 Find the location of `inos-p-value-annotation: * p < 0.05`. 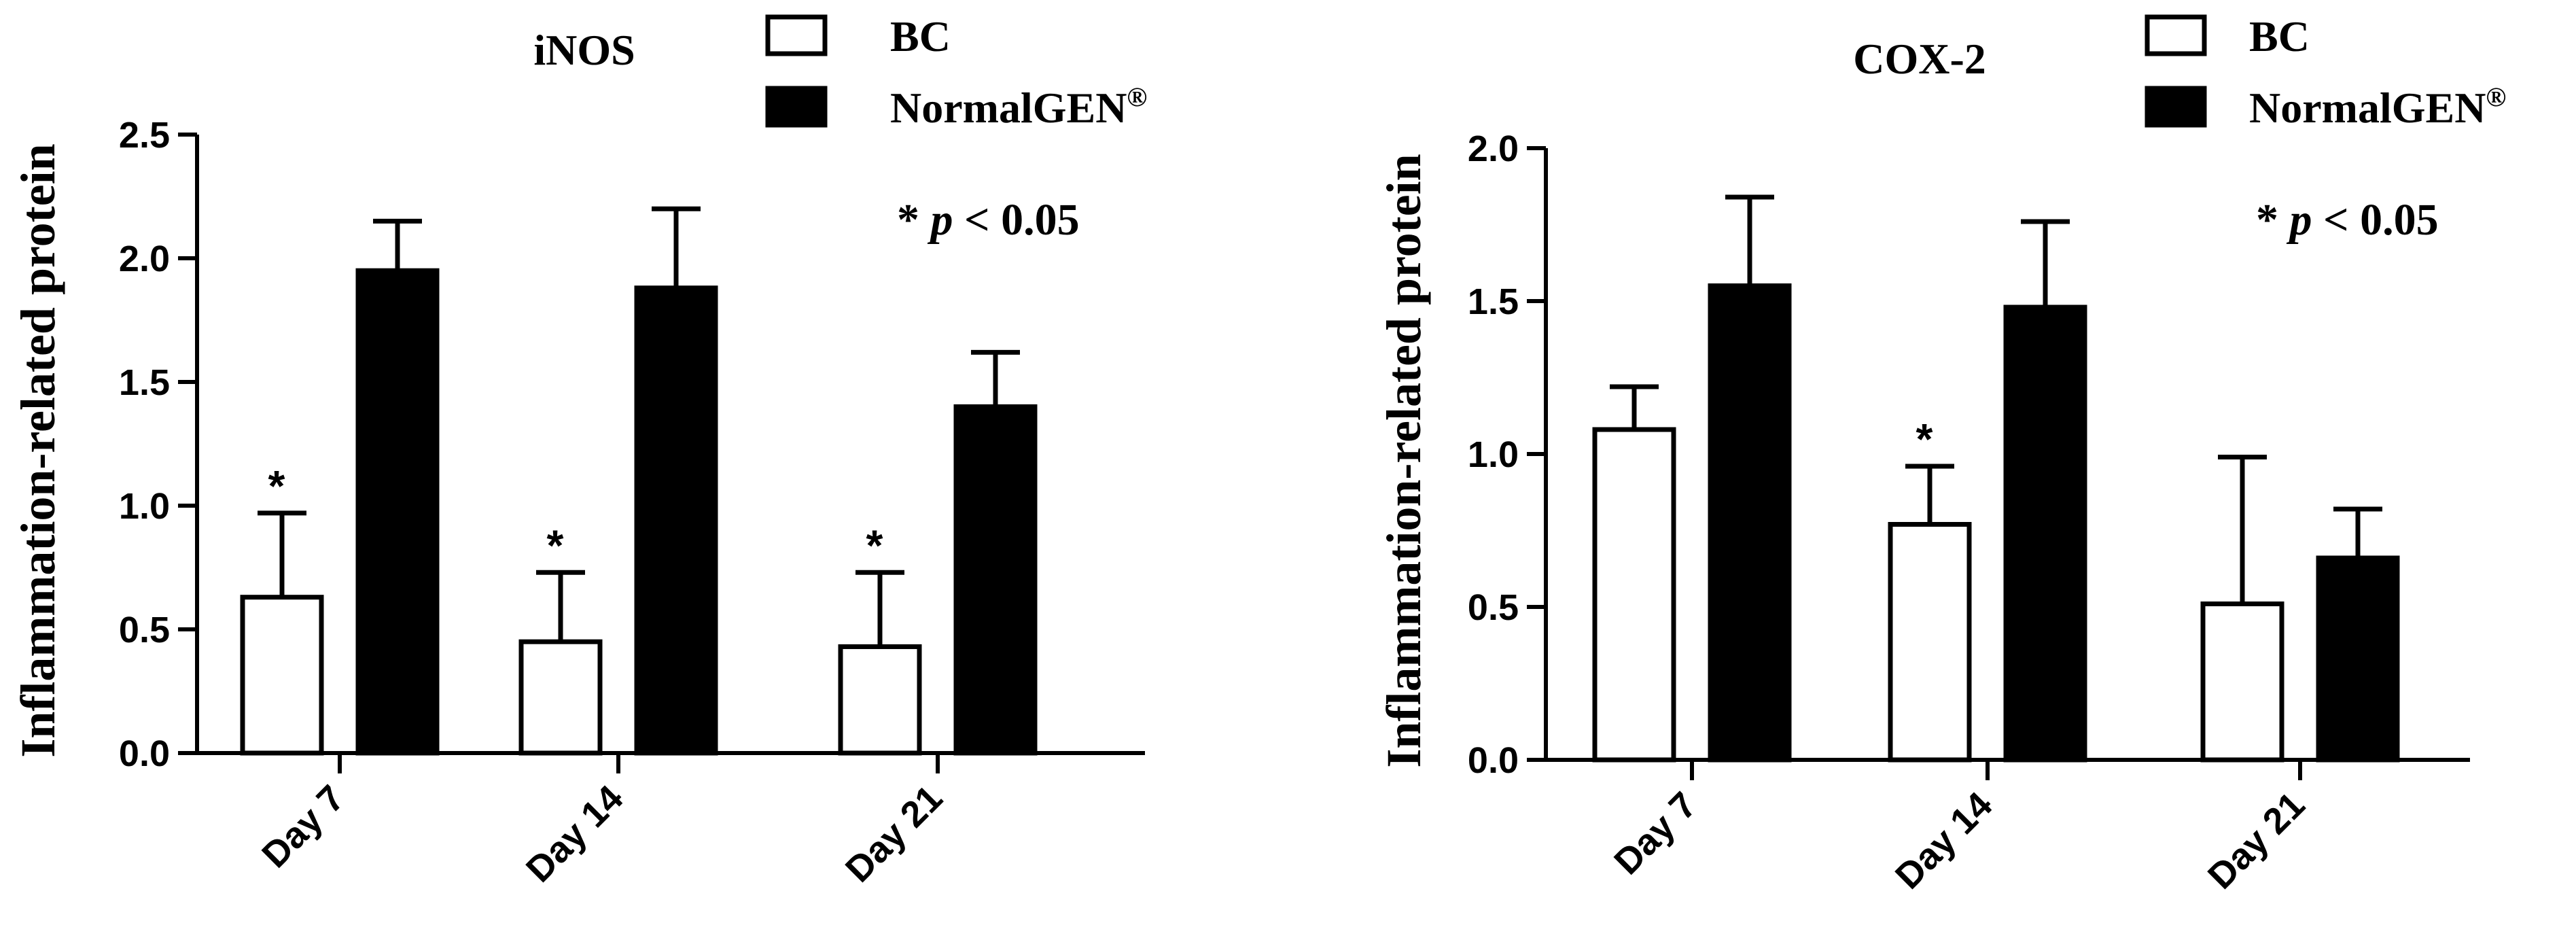

inos-p-value-annotation: * p < 0.05 is located at coordinates (988, 220).